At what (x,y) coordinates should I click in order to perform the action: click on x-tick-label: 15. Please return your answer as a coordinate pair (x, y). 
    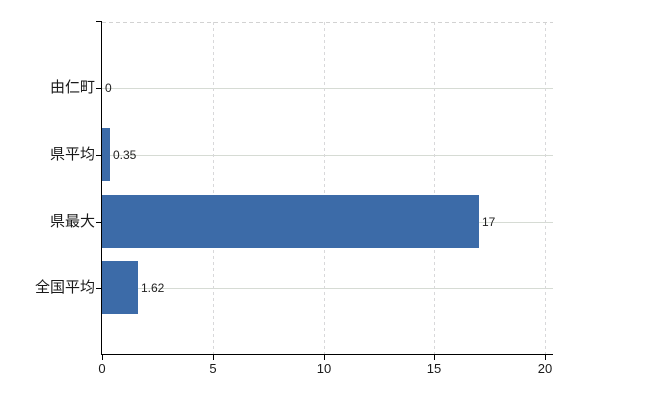
    Looking at the image, I should click on (434, 368).